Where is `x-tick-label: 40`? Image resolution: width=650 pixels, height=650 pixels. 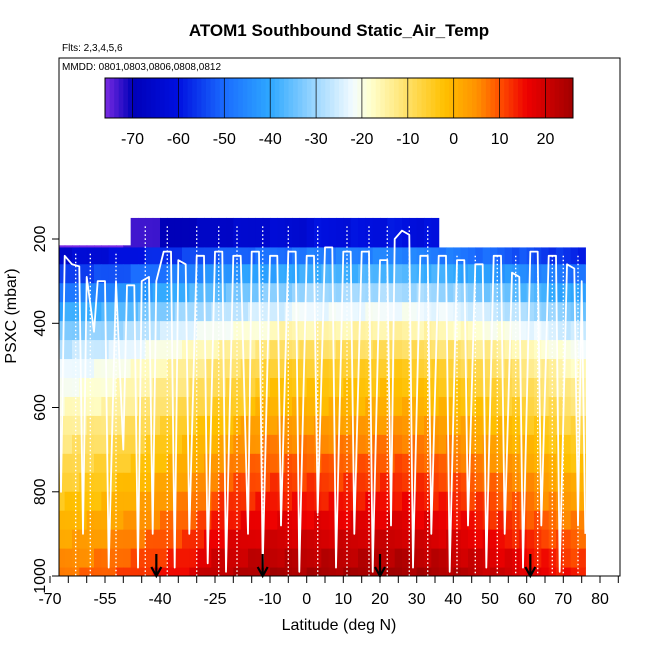 x-tick-label: 40 is located at coordinates (453, 599).